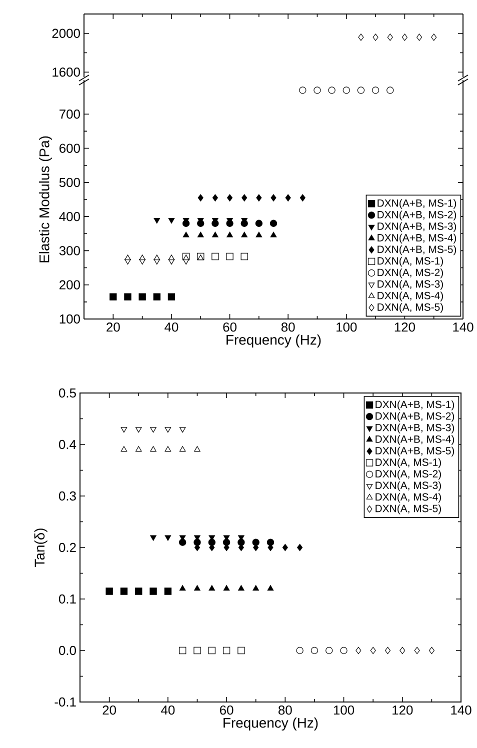 The width and height of the screenshot is (477, 748). What do you see at coordinates (69, 217) in the screenshot?
I see `y-tick-label: 400` at bounding box center [69, 217].